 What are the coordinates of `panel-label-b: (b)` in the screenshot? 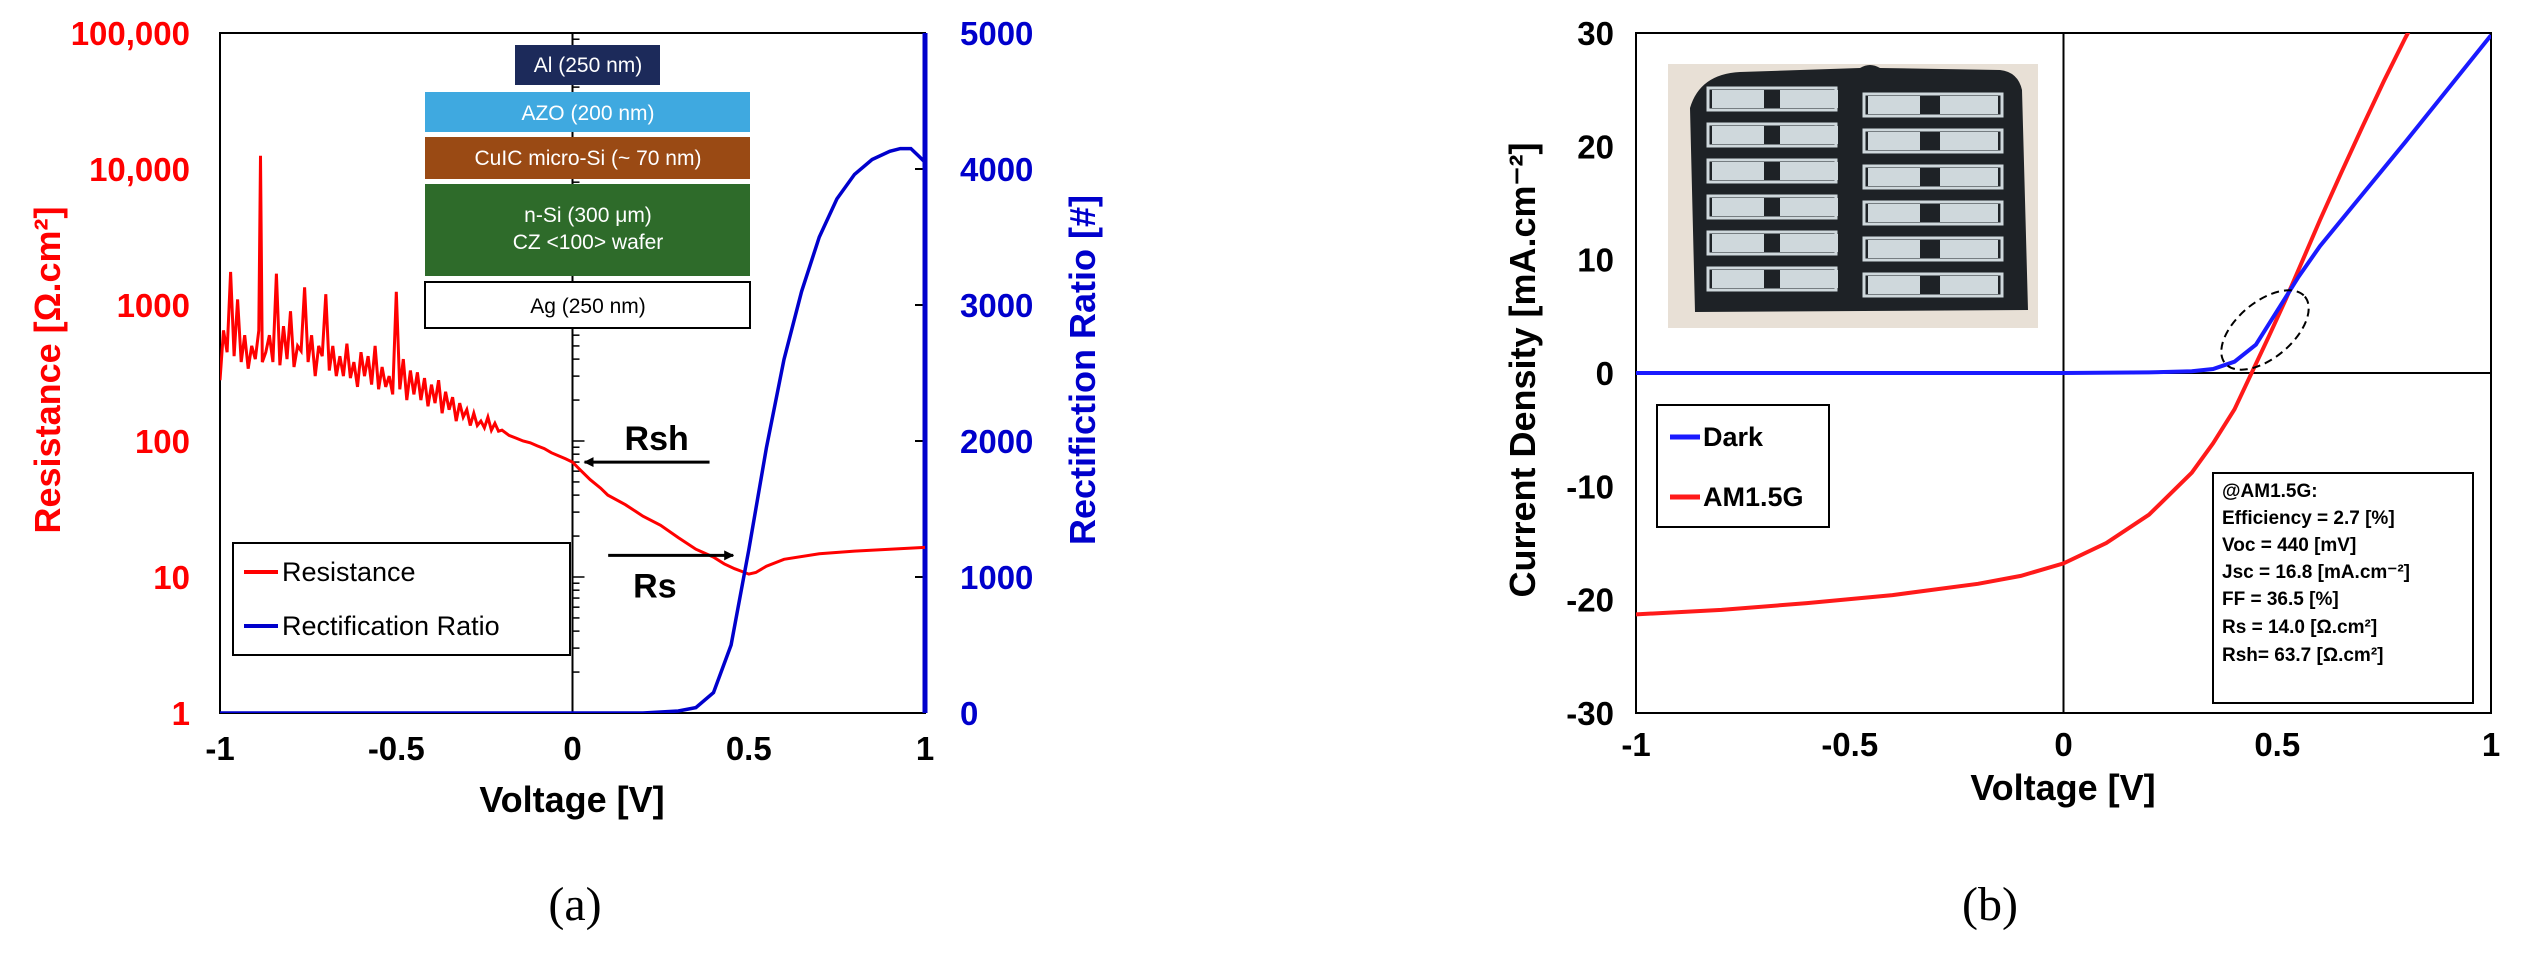 It's located at (1990, 904).